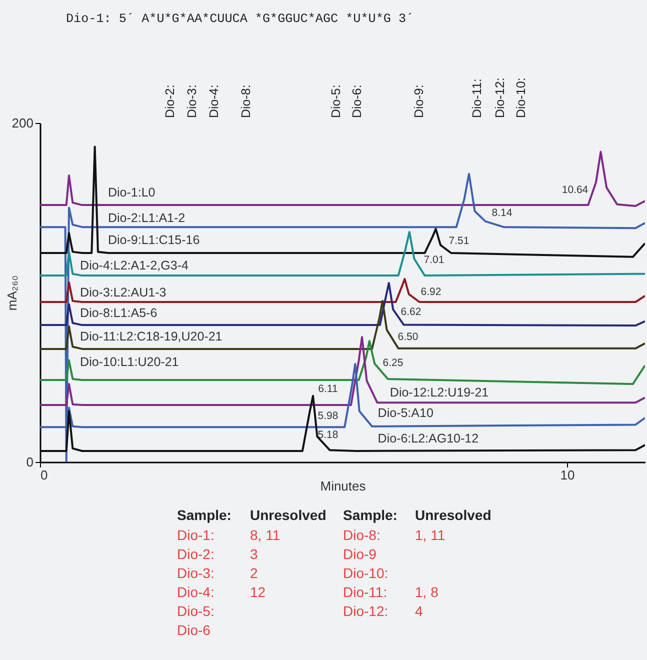 Image resolution: width=647 pixels, height=660 pixels. Describe the element at coordinates (328, 435) in the screenshot. I see `annotation: 5.18` at that location.